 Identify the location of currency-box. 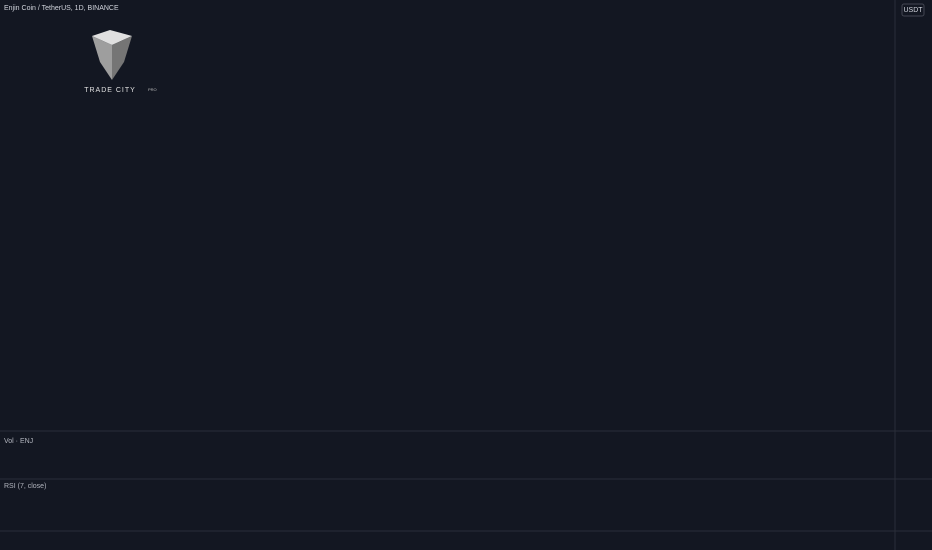
(913, 10).